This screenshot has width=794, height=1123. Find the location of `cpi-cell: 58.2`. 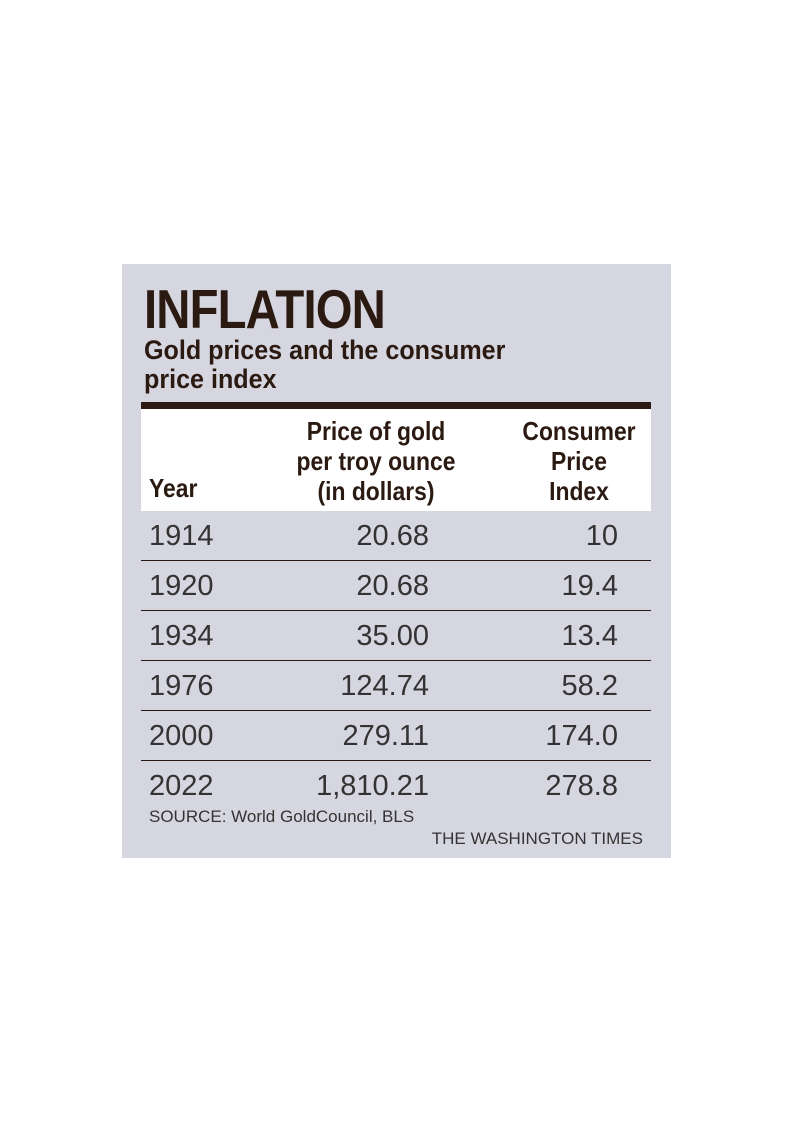

cpi-cell: 58.2 is located at coordinates (589, 686).